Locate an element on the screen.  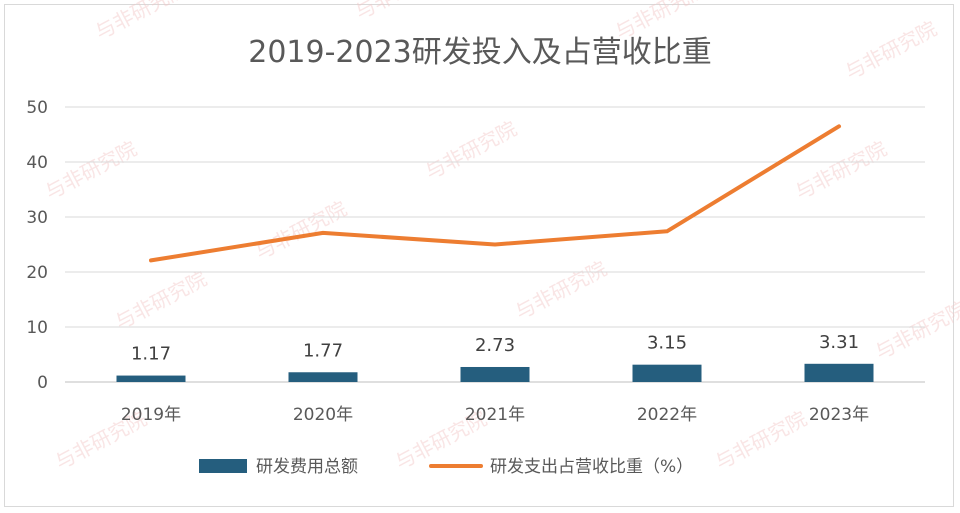
x-axis-ticks: 2019年 2020年 2021年 2022年 2023年 is located at coordinates (495, 415).